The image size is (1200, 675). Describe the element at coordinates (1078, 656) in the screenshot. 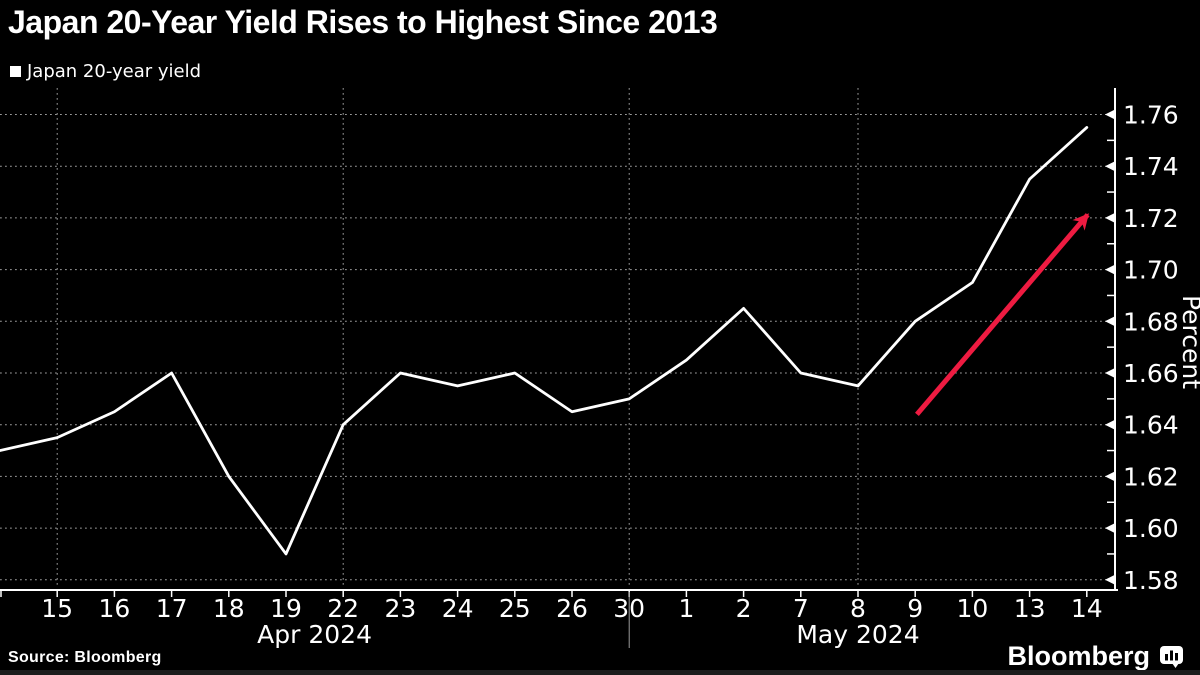

I see `bloomberg-logo-text: Bloomberg` at that location.